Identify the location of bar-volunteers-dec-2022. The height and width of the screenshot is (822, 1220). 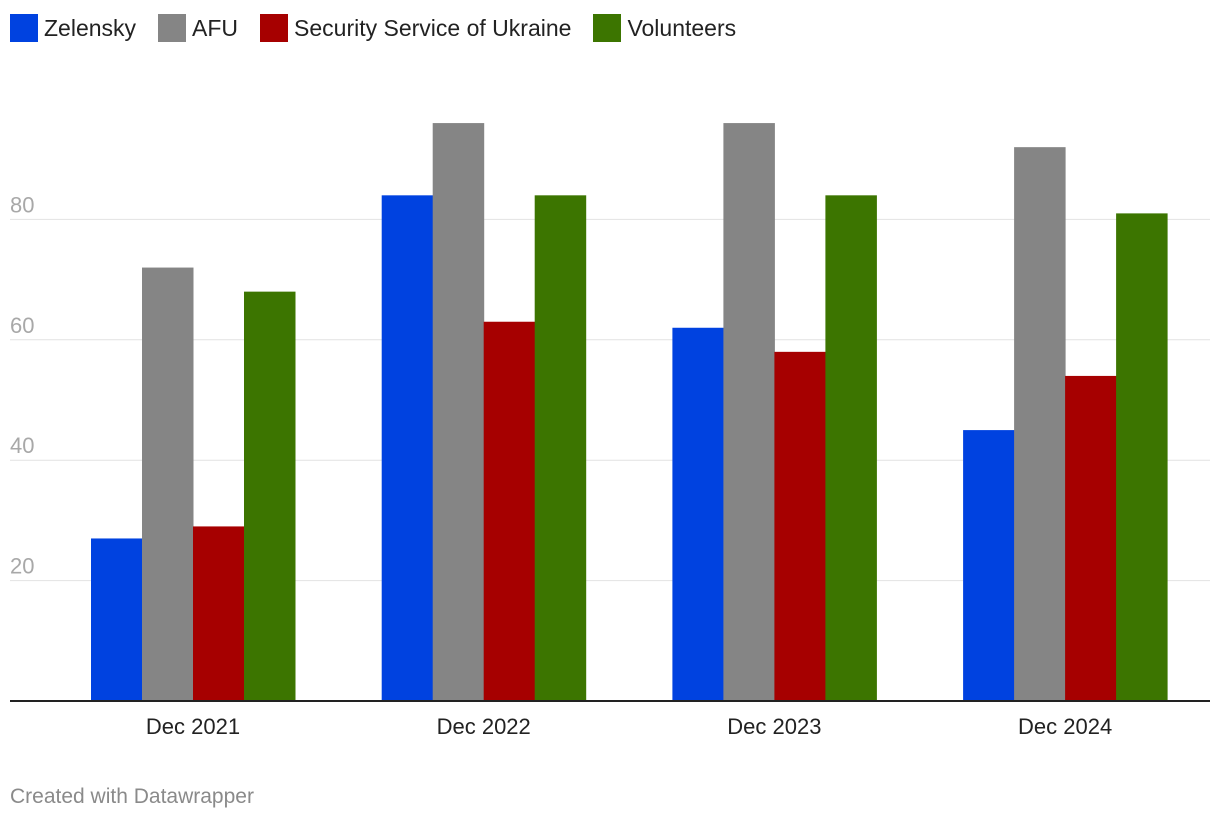
(560, 448).